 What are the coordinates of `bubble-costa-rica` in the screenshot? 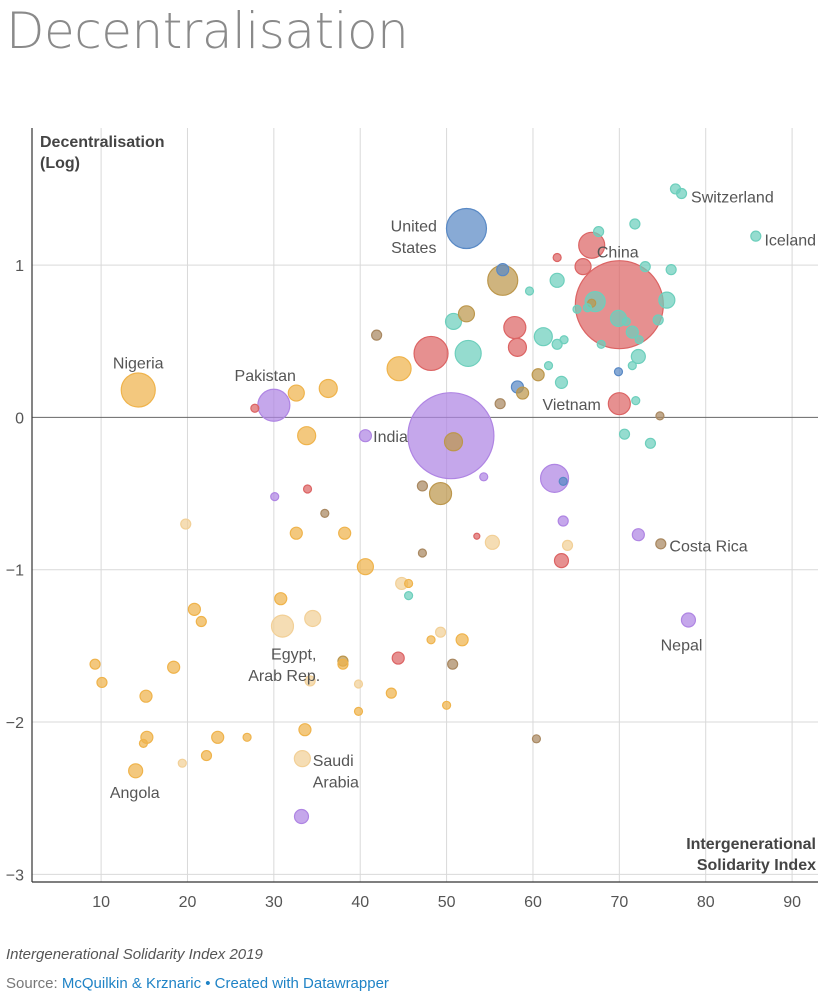 It's located at (661, 544).